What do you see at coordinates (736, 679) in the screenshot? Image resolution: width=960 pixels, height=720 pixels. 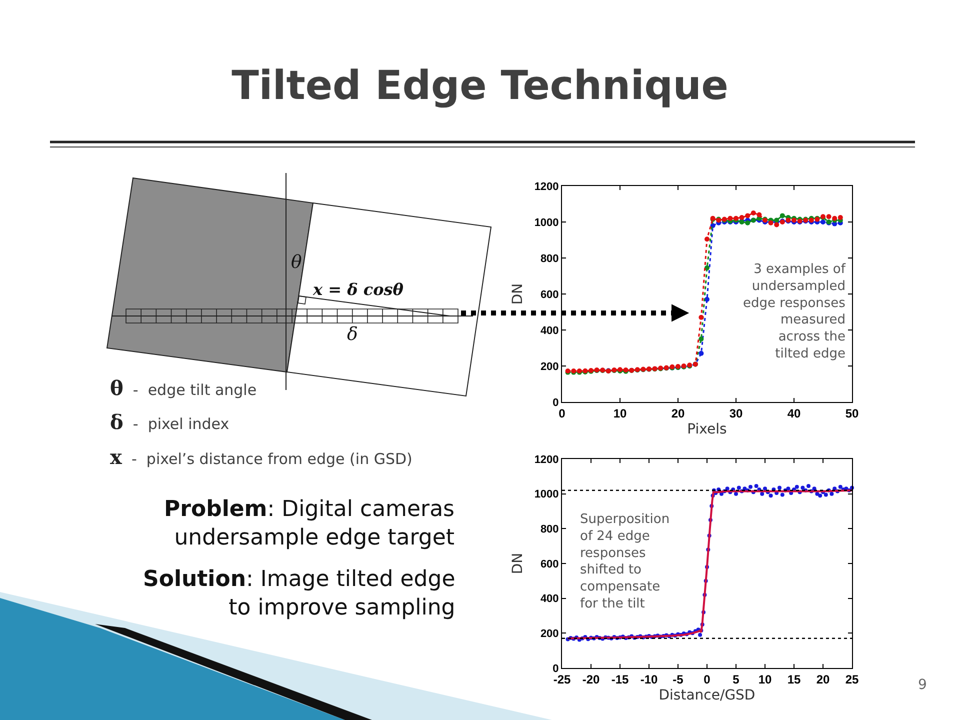 I see `x-tick-label: 5` at bounding box center [736, 679].